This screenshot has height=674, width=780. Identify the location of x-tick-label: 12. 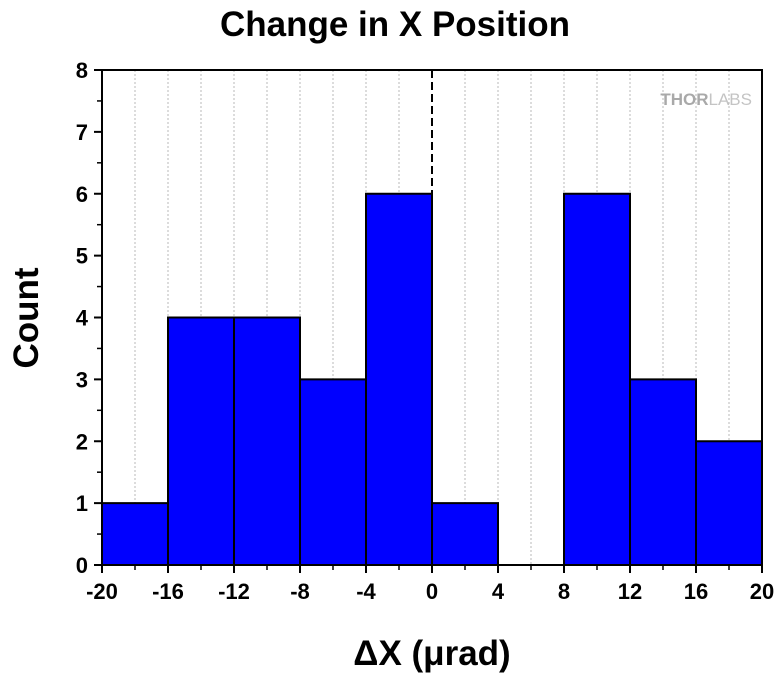
(630, 591).